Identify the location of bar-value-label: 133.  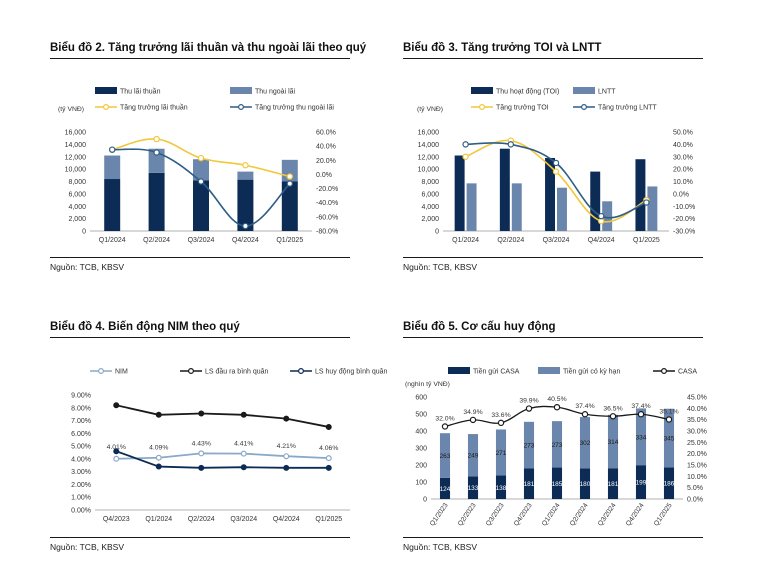
(473, 488).